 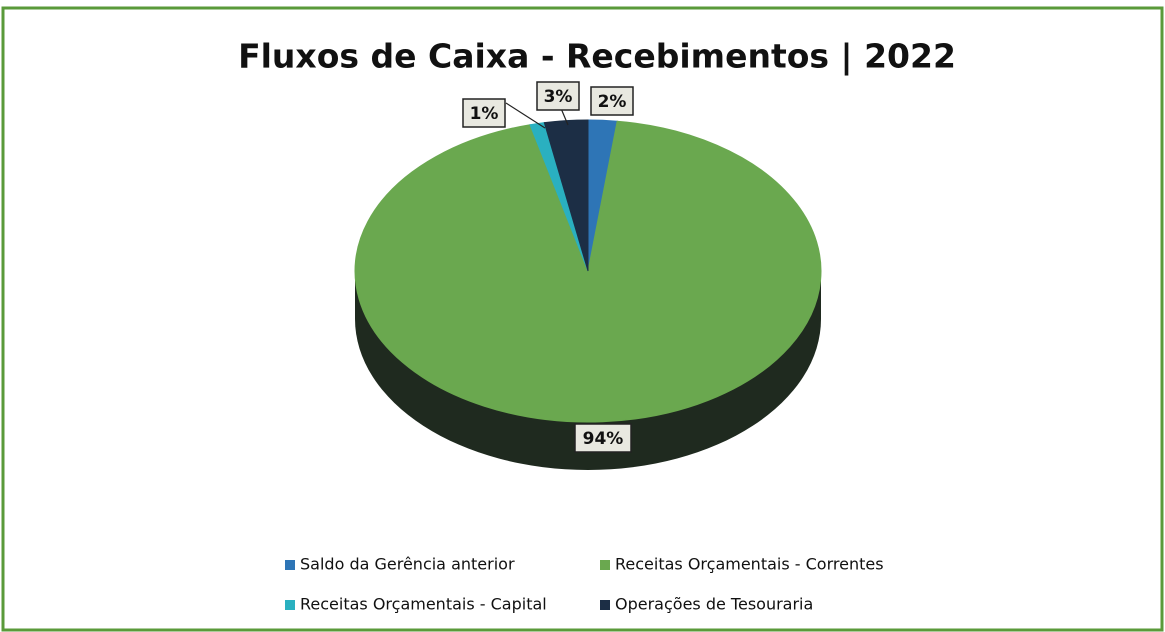 What do you see at coordinates (749, 564) in the screenshot?
I see `legend-label: Receitas Orçamentais - Correntes` at bounding box center [749, 564].